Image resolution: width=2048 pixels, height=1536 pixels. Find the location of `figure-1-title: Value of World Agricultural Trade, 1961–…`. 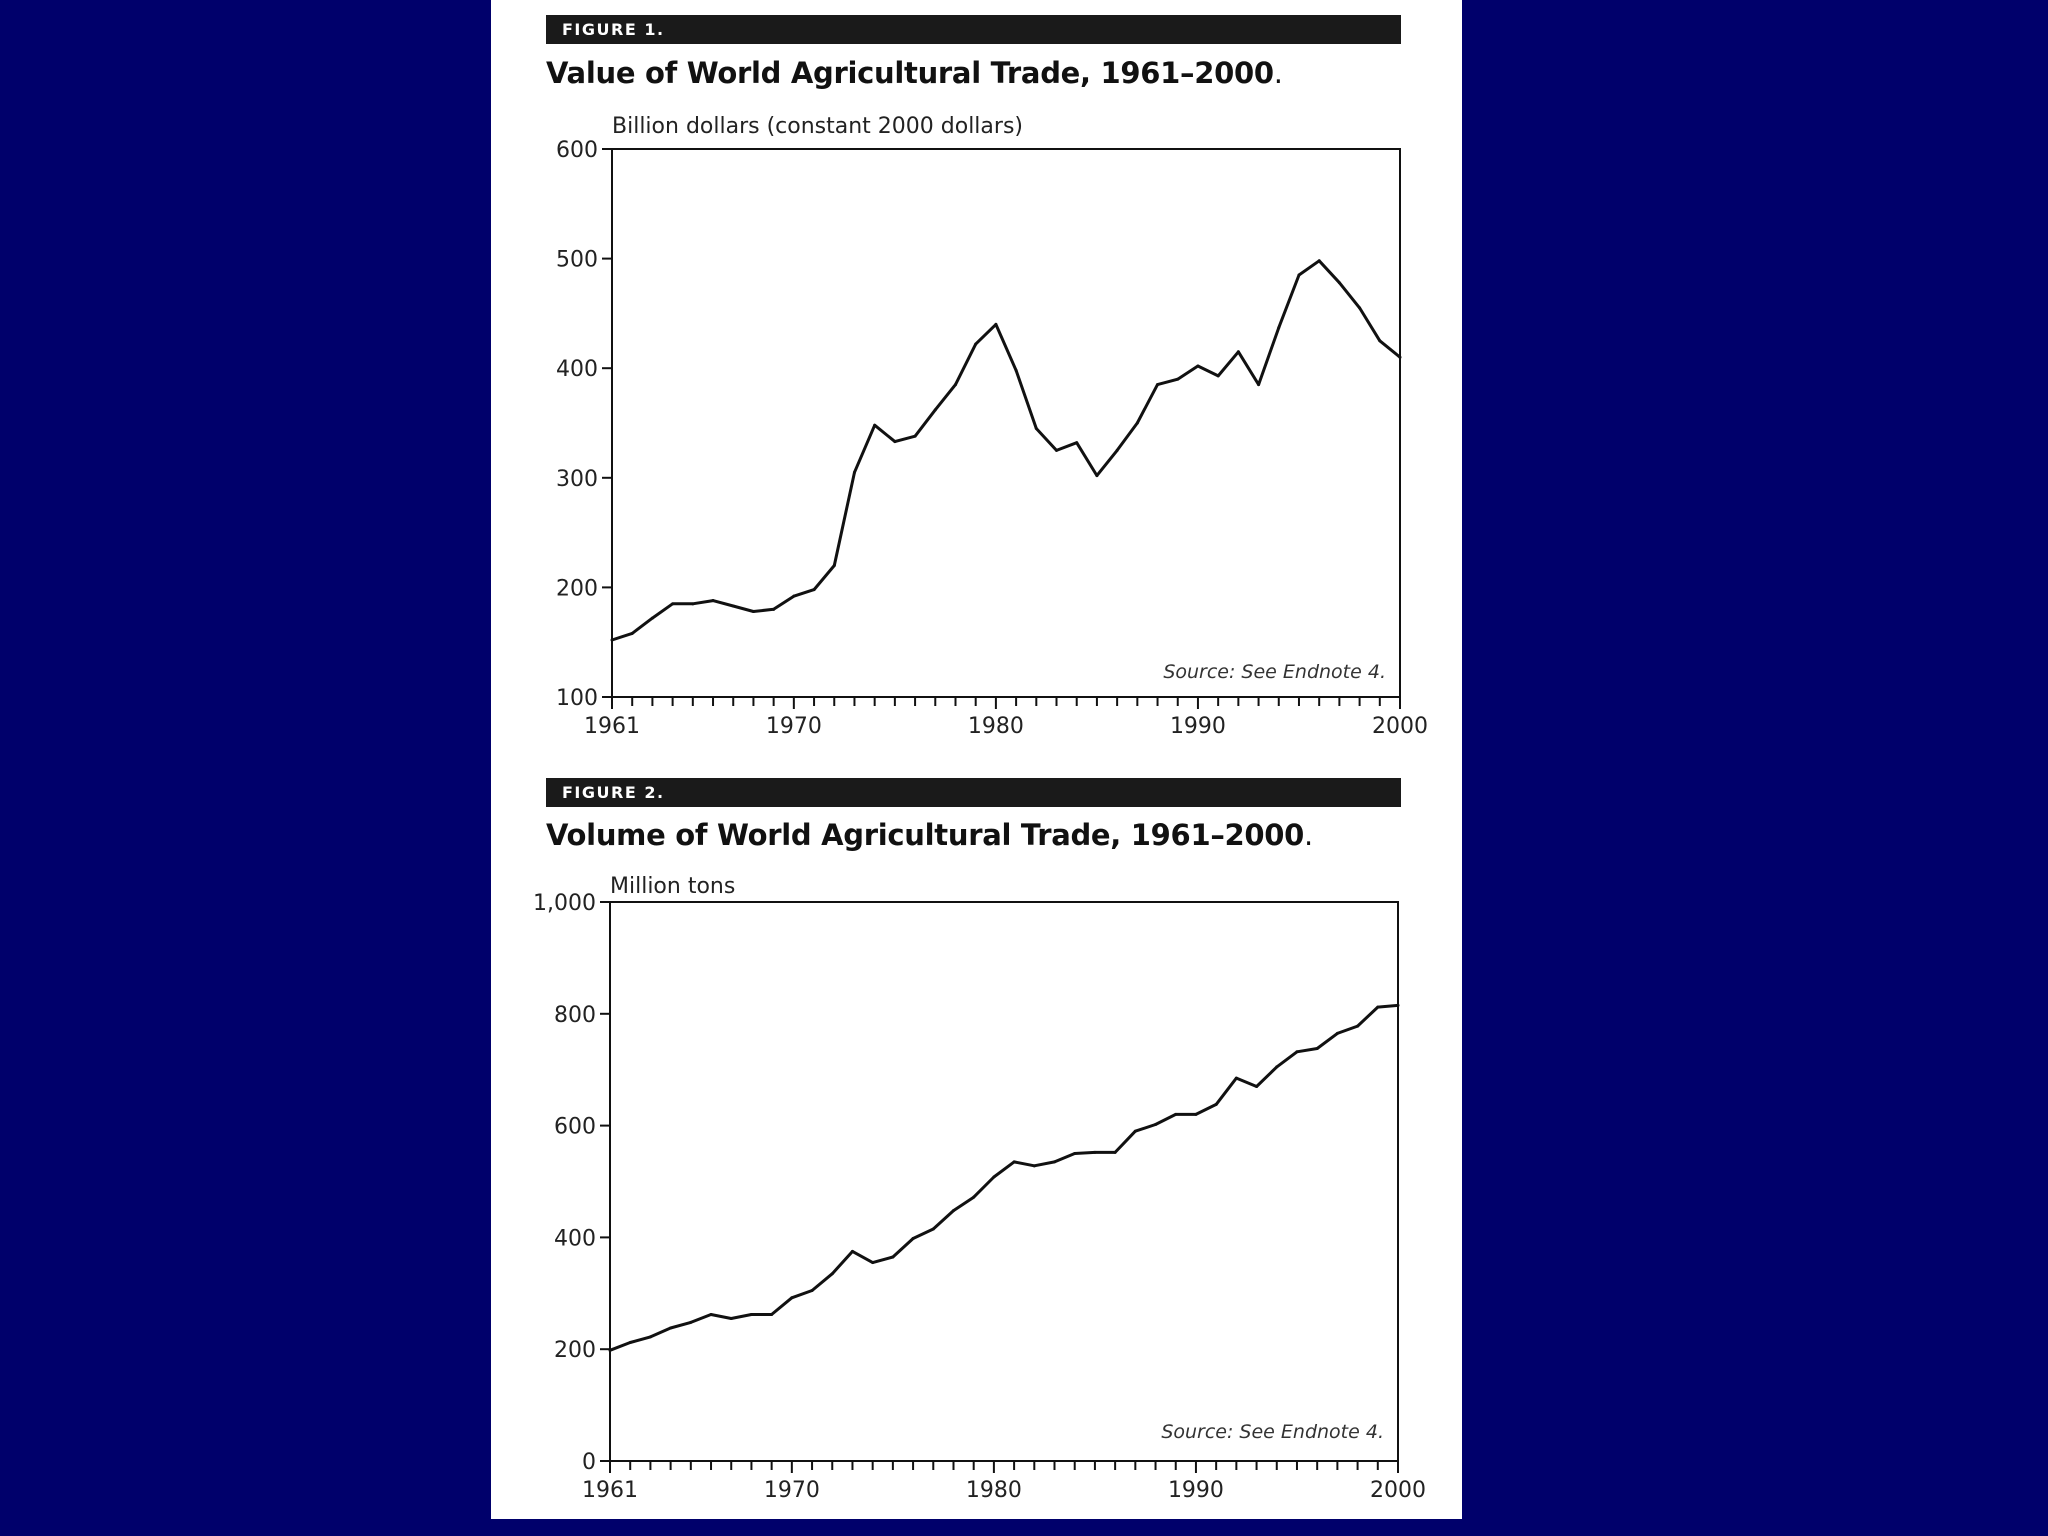

figure-1-title: Value of World Agricultural Trade, 1961–… is located at coordinates (914, 73).